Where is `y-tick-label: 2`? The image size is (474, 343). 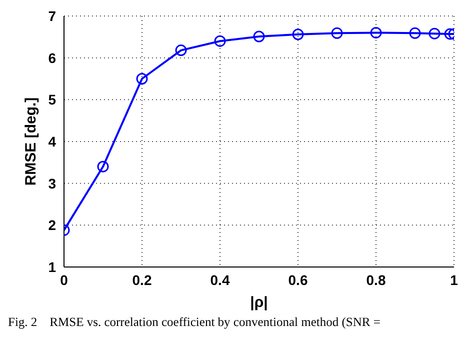 y-tick-label: 2 is located at coordinates (52, 225).